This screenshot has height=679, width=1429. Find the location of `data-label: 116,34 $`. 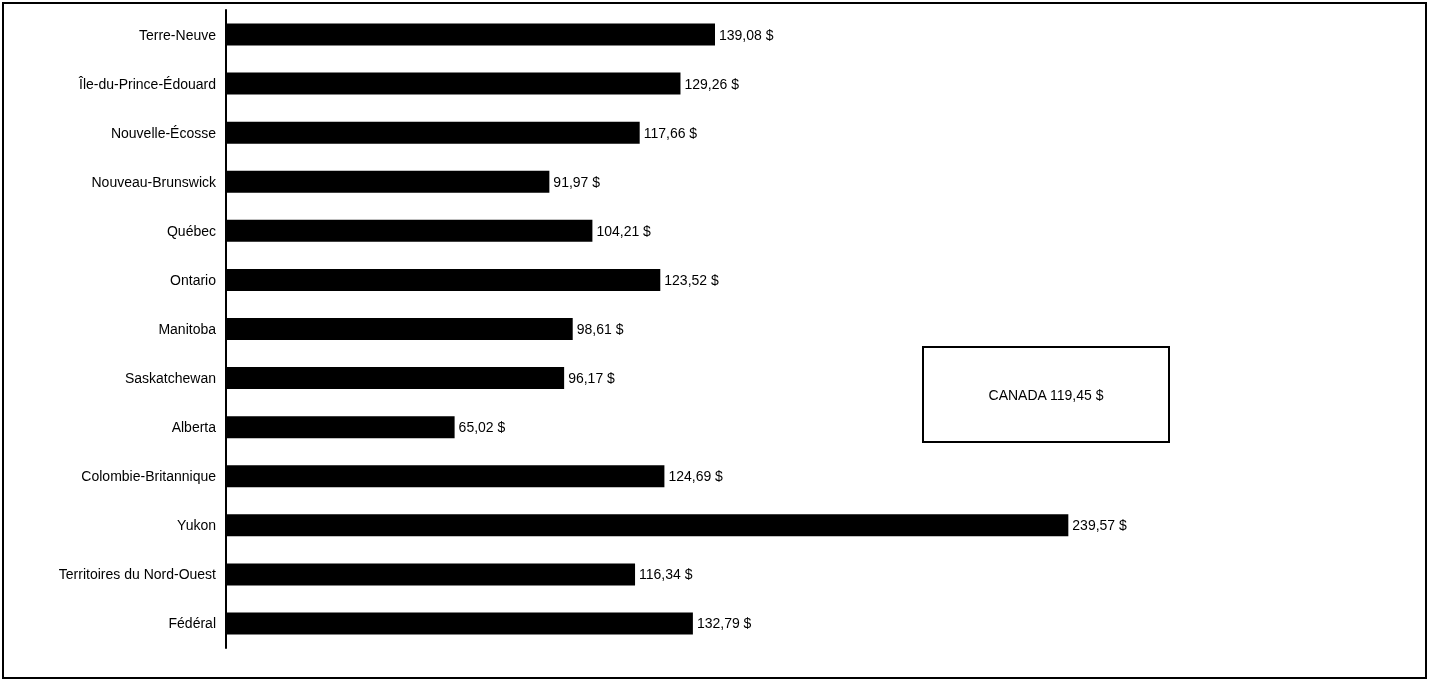

data-label: 116,34 $ is located at coordinates (666, 574).